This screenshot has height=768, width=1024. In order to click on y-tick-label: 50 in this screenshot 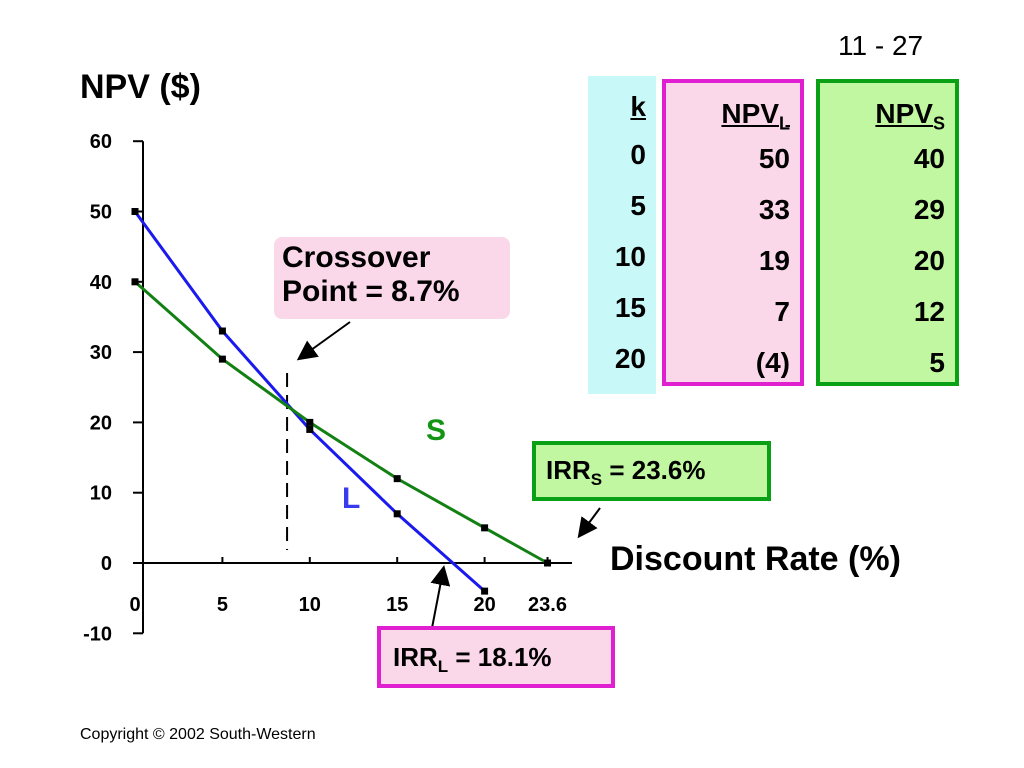, I will do `click(101, 213)`.